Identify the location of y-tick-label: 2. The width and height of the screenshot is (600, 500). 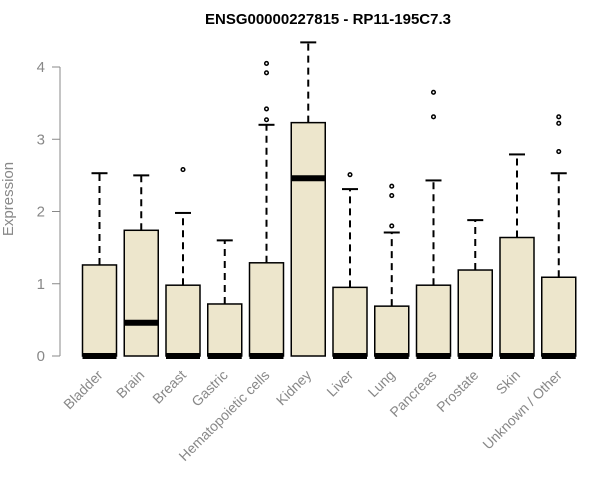
(41, 212).